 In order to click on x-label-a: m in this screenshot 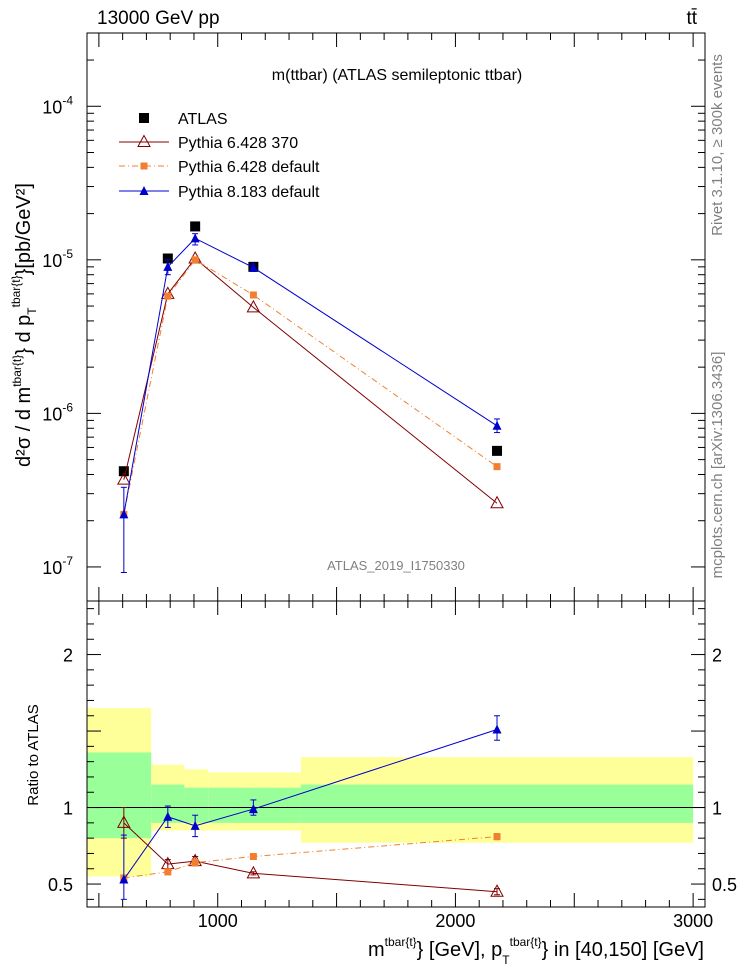, I will do `click(376, 950)`.